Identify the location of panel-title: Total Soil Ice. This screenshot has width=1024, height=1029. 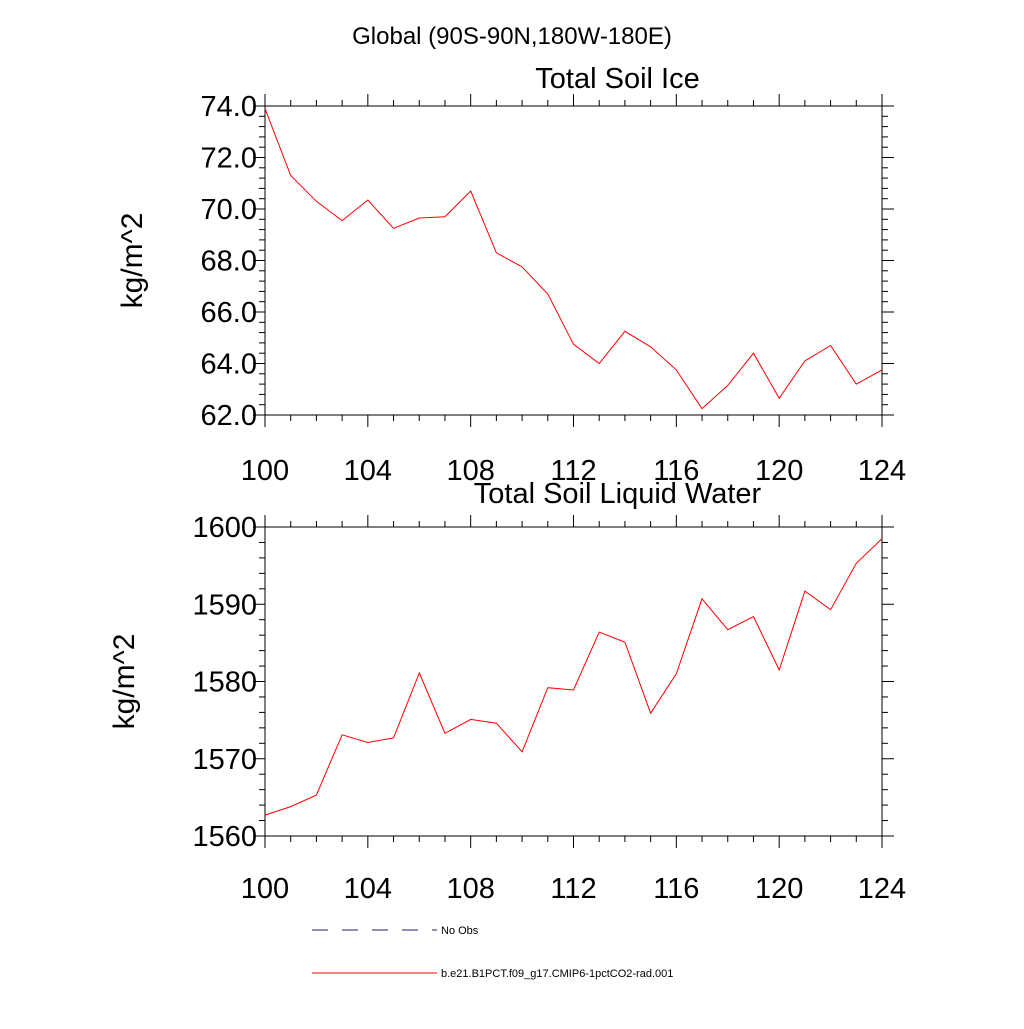
(617, 79).